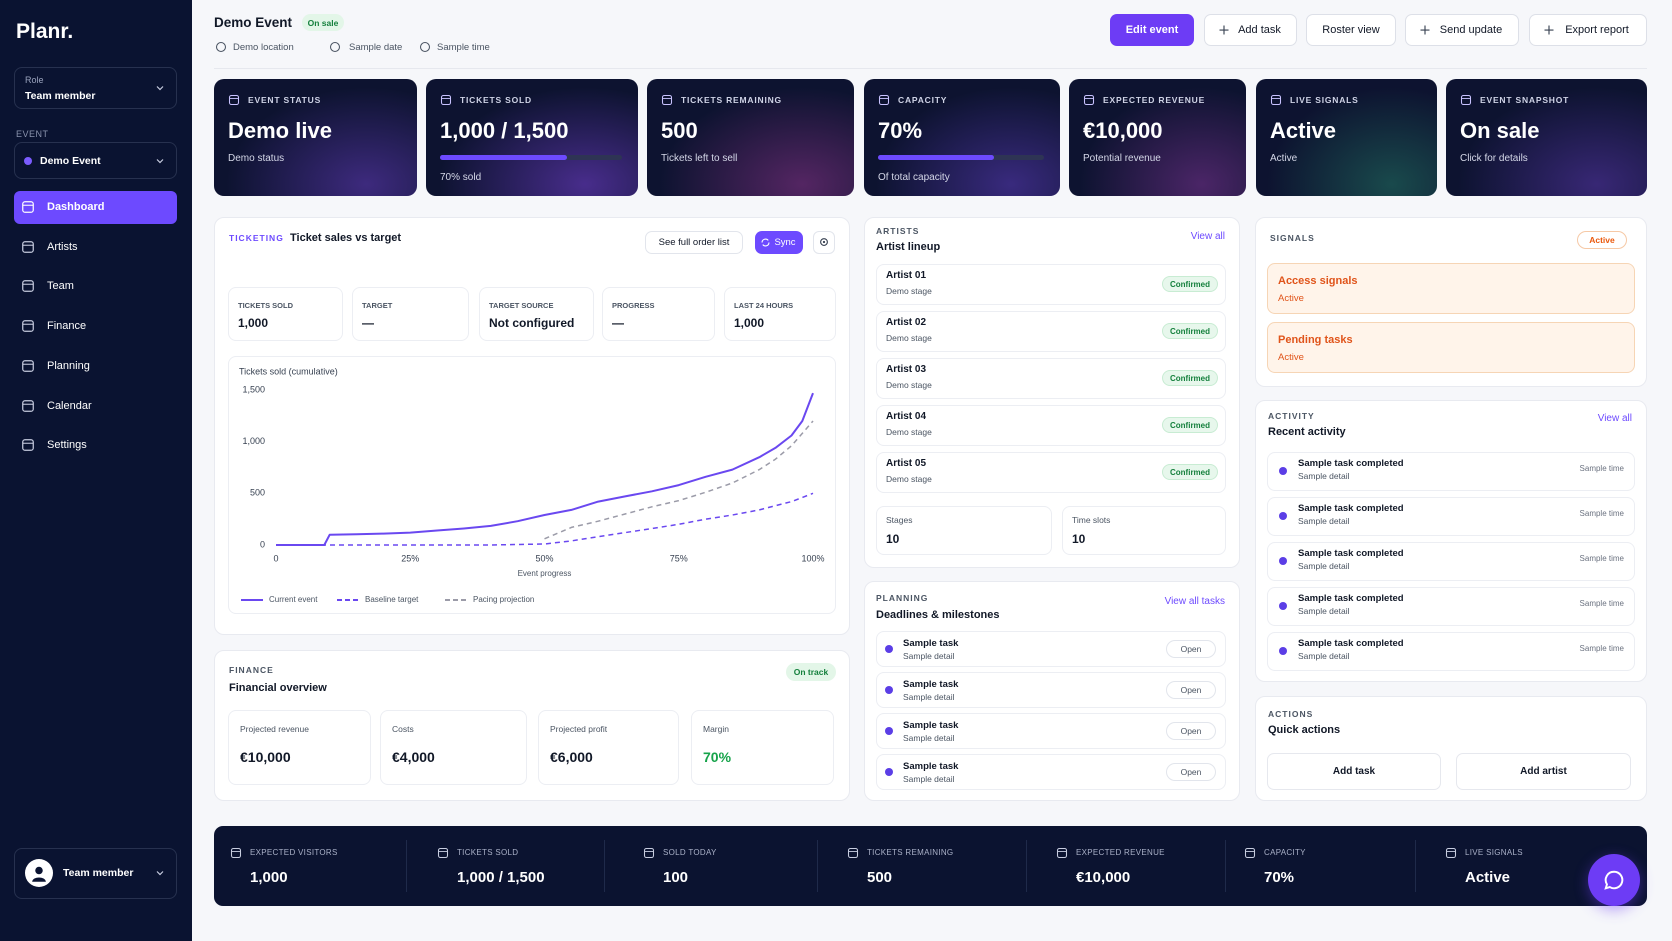 The height and width of the screenshot is (941, 1672). Describe the element at coordinates (1291, 415) in the screenshot. I see `activity-eyebrow: ACTIVITY` at that location.